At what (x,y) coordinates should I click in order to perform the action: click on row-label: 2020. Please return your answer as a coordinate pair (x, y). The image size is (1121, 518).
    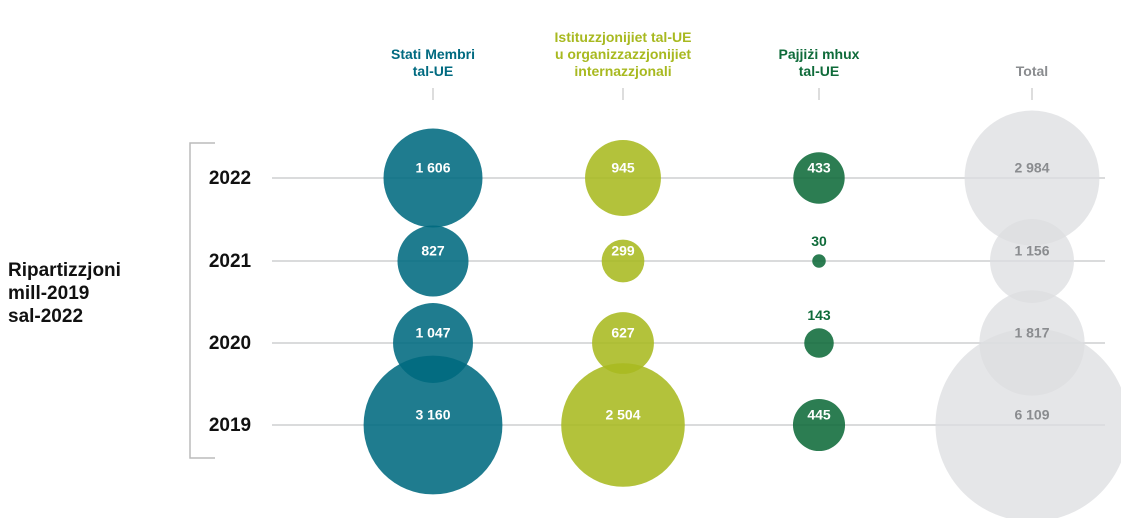
    Looking at the image, I should click on (230, 343).